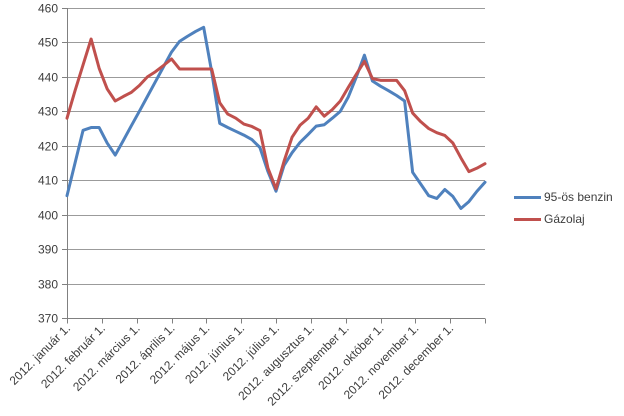 The width and height of the screenshot is (624, 416). Describe the element at coordinates (48, 78) in the screenshot. I see `y-axis-label: 440` at that location.